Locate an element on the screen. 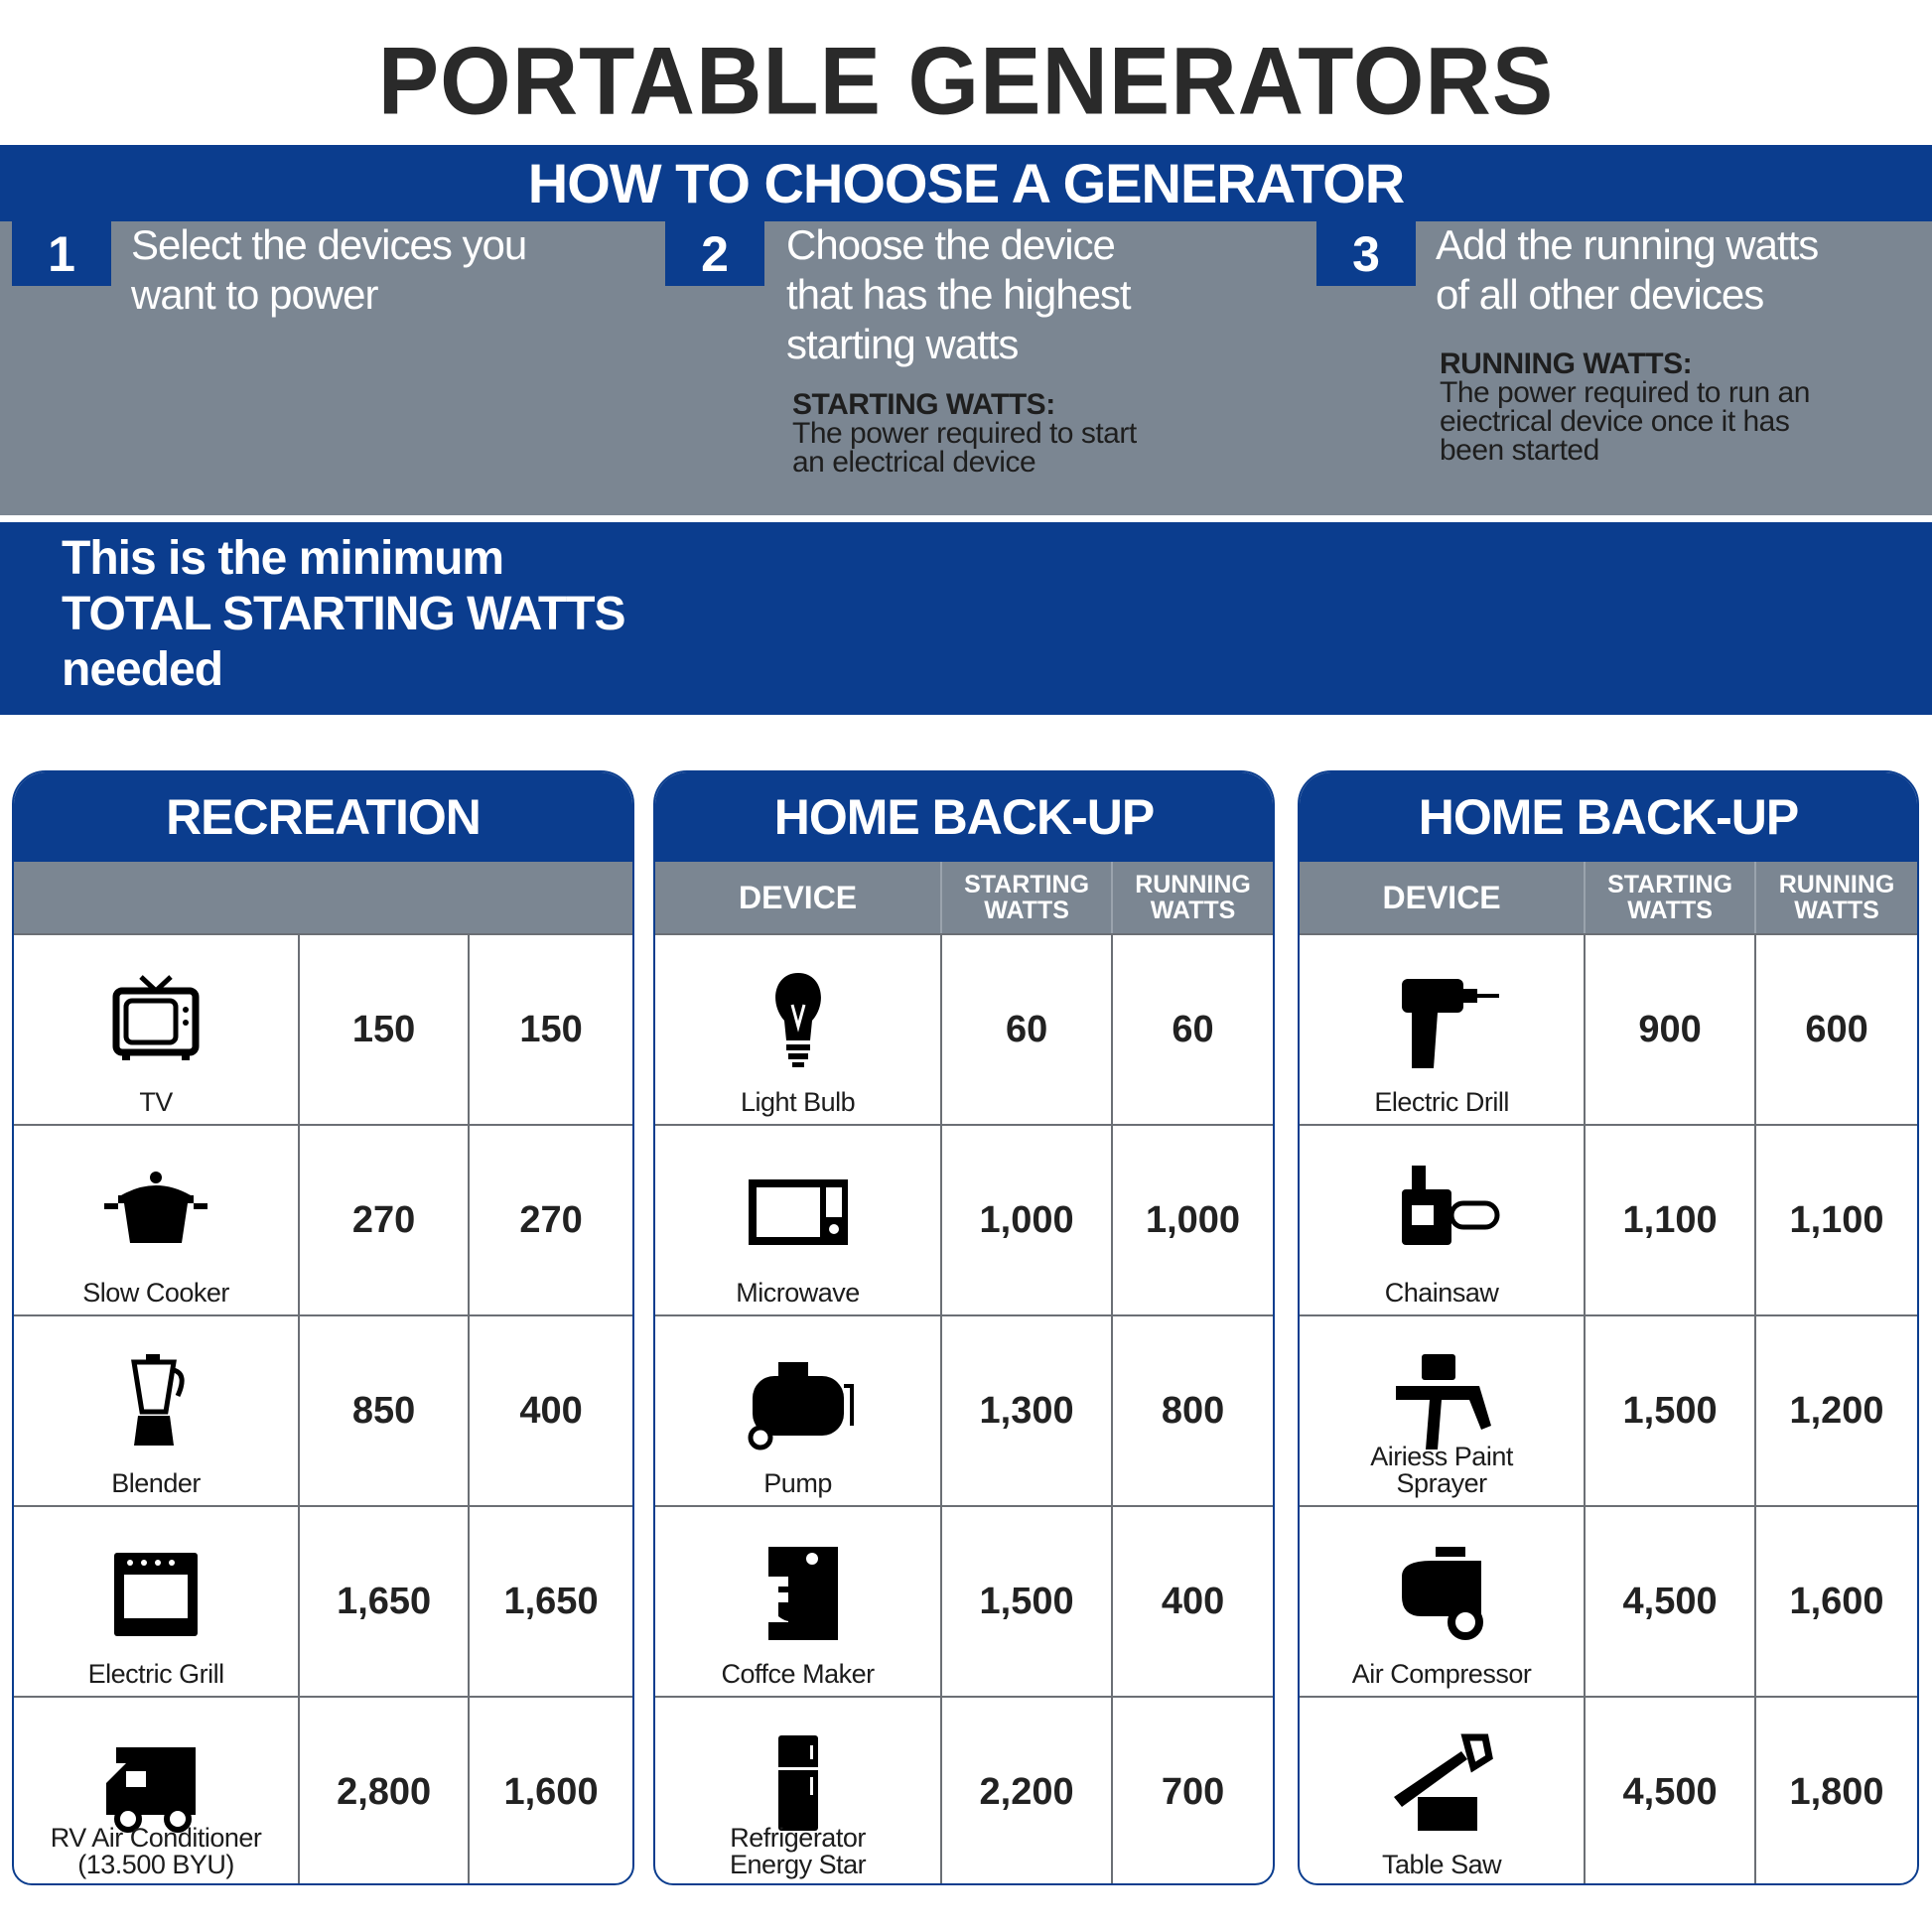 This screenshot has width=1932, height=1932. drill-icon is located at coordinates (1451, 1024).